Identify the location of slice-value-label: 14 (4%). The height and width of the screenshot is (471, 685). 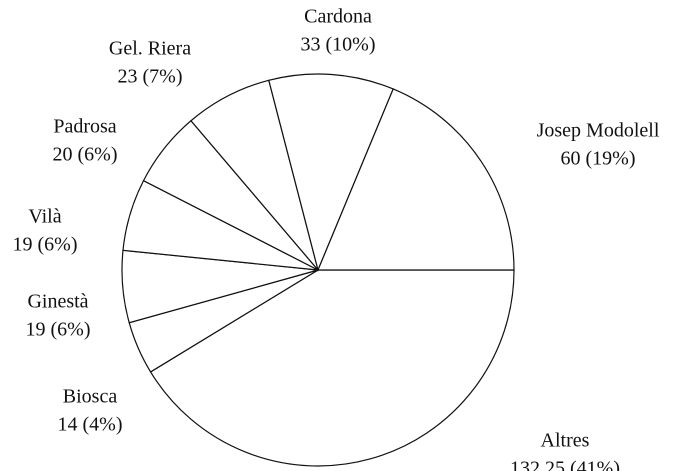
(90, 425).